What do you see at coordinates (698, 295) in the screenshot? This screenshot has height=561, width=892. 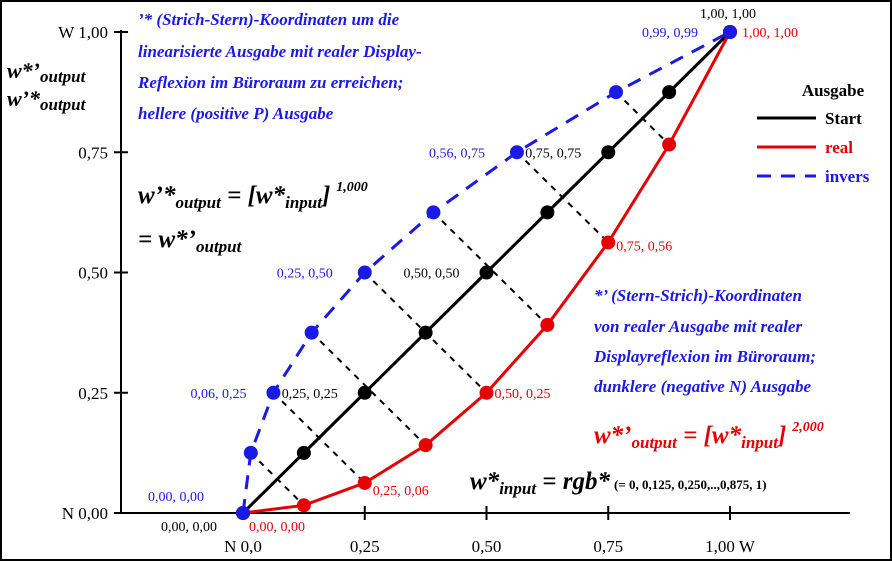 I see `real-note-line-1: *’ (Stern-Strich)-Koordinaten` at bounding box center [698, 295].